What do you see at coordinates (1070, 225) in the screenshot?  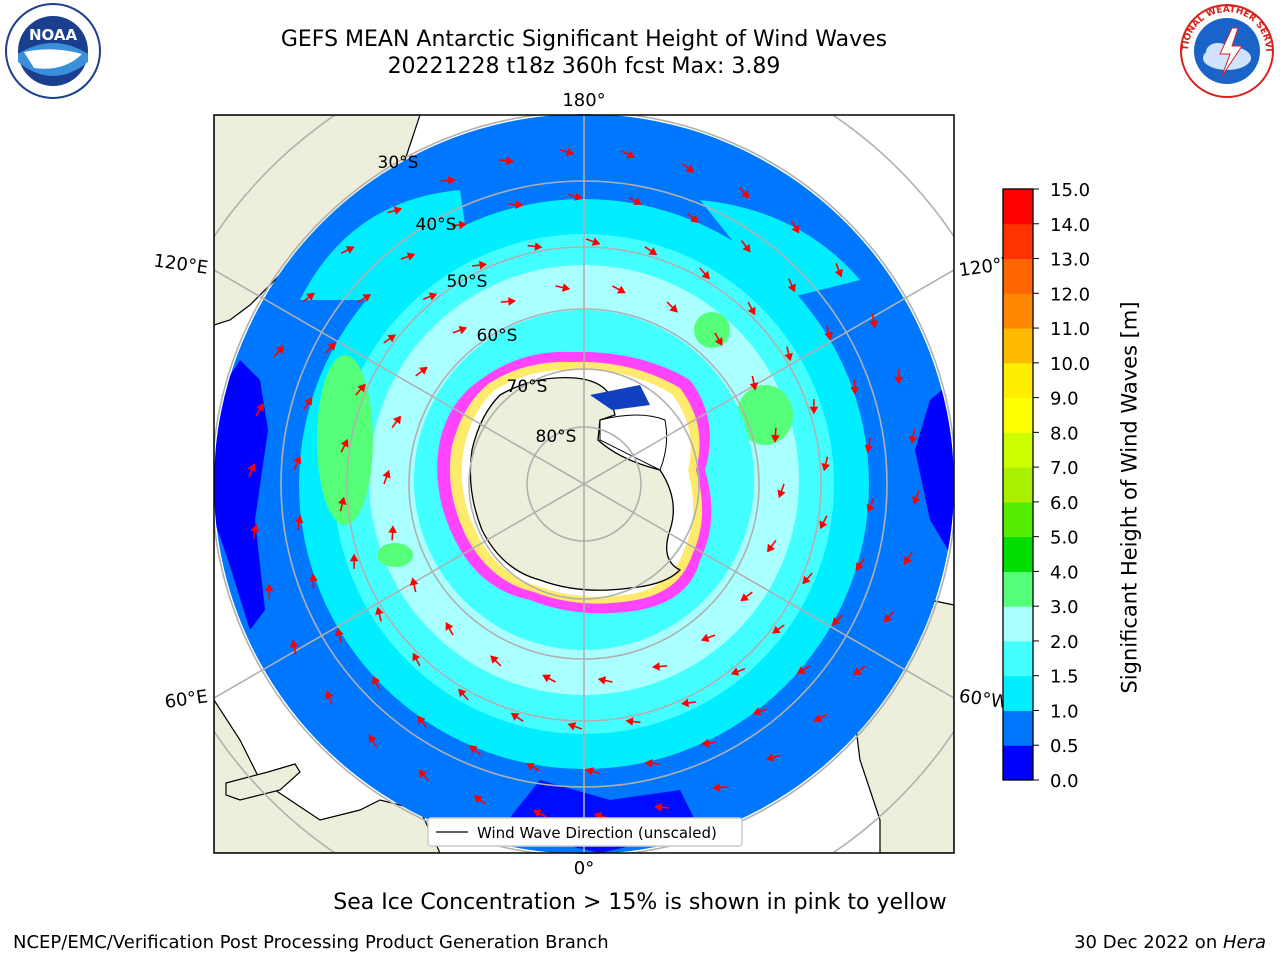 I see `colorbar-tick-label: 14.0` at bounding box center [1070, 225].